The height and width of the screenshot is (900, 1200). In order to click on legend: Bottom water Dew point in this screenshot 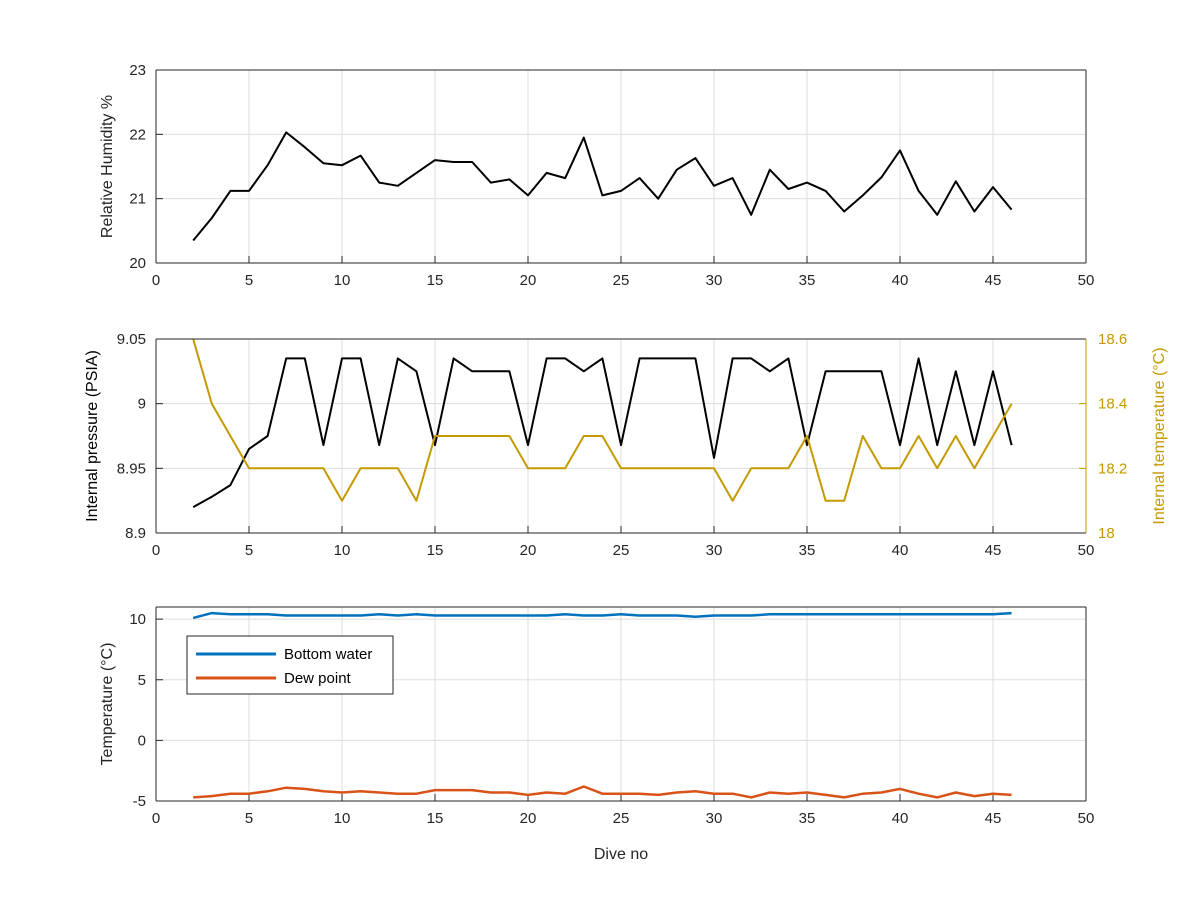, I will do `click(290, 665)`.